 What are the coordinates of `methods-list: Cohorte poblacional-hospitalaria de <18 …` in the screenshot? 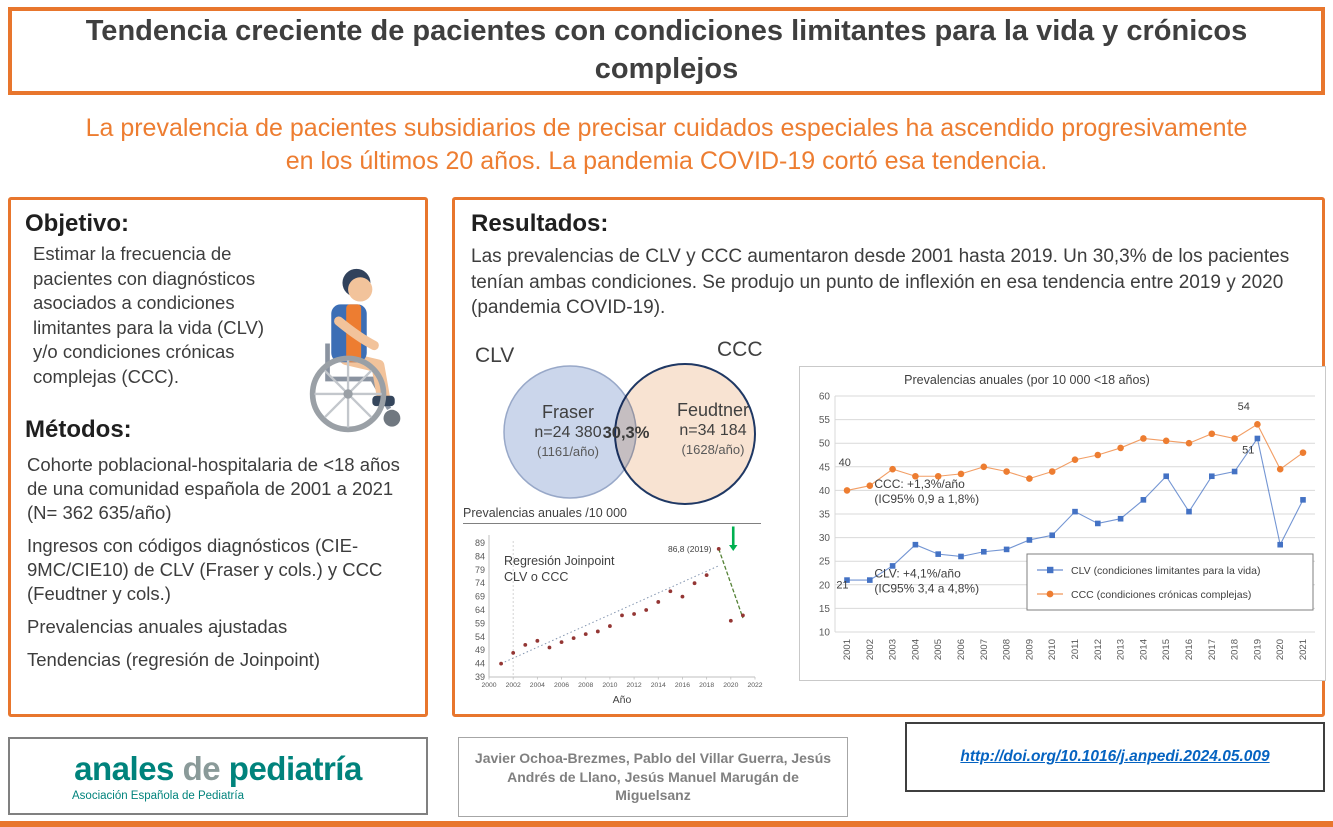 It's located at (218, 562).